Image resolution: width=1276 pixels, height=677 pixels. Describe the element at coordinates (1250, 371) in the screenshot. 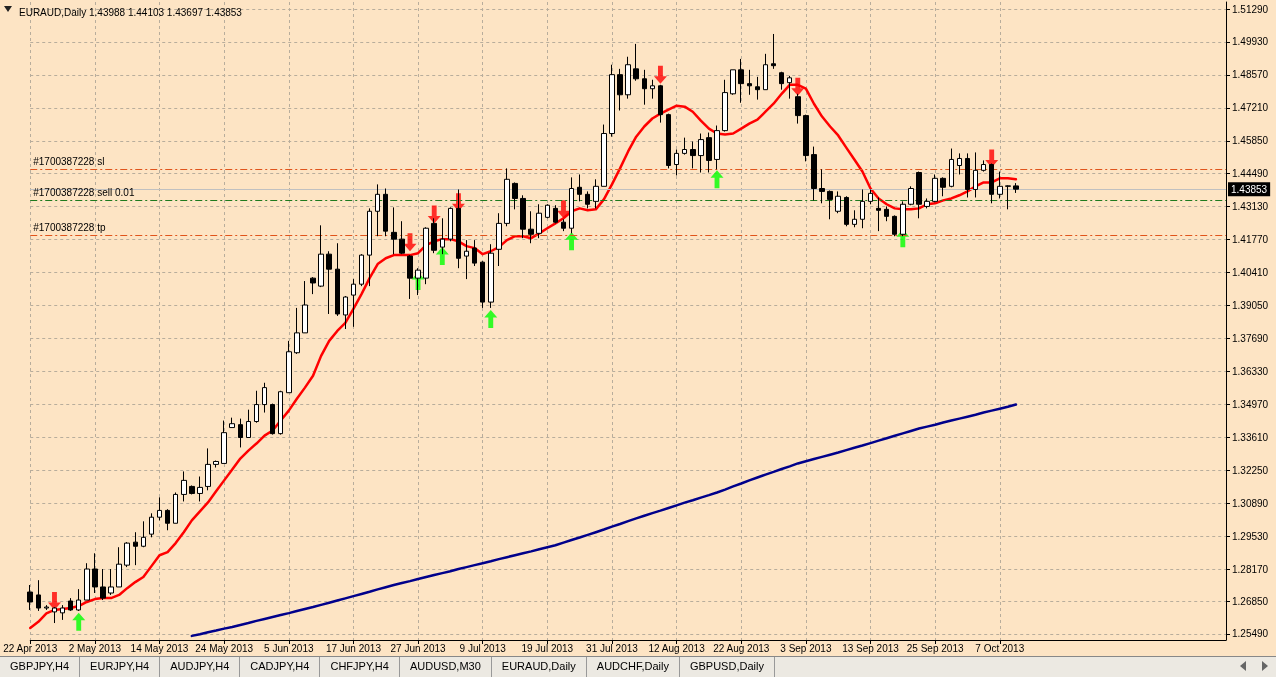

I see `y-tick-label: 1.36330` at that location.